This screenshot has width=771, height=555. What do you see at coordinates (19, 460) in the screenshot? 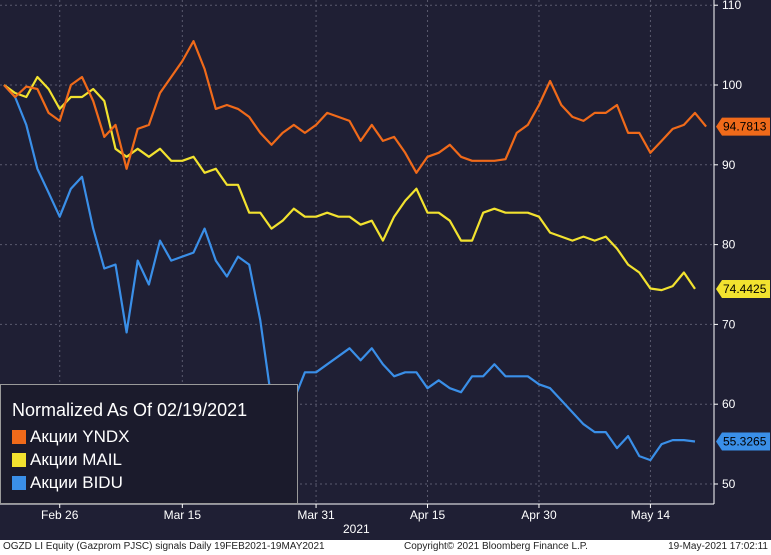
I see `legend-swatch-mail` at bounding box center [19, 460].